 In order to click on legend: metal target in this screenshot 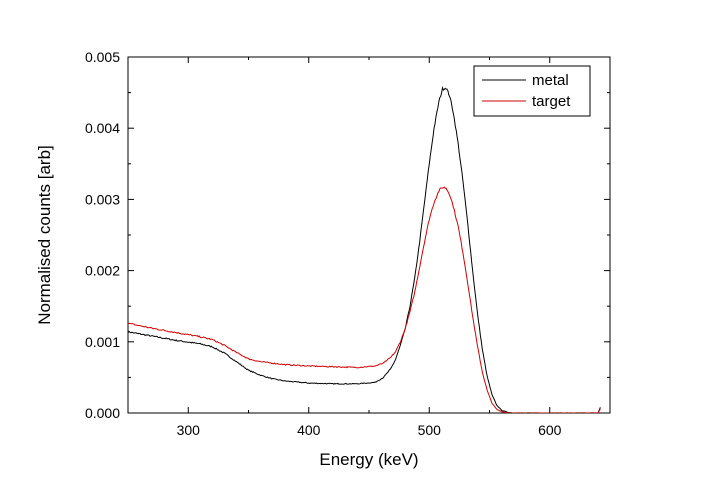, I will do `click(532, 91)`.